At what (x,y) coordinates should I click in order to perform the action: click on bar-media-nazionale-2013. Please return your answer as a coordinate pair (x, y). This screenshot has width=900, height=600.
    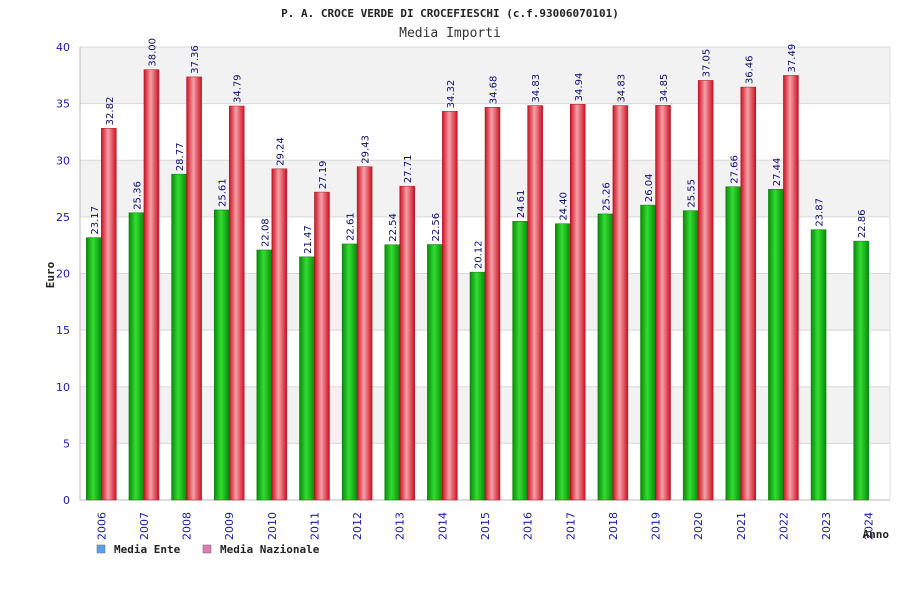
    Looking at the image, I should click on (407, 343).